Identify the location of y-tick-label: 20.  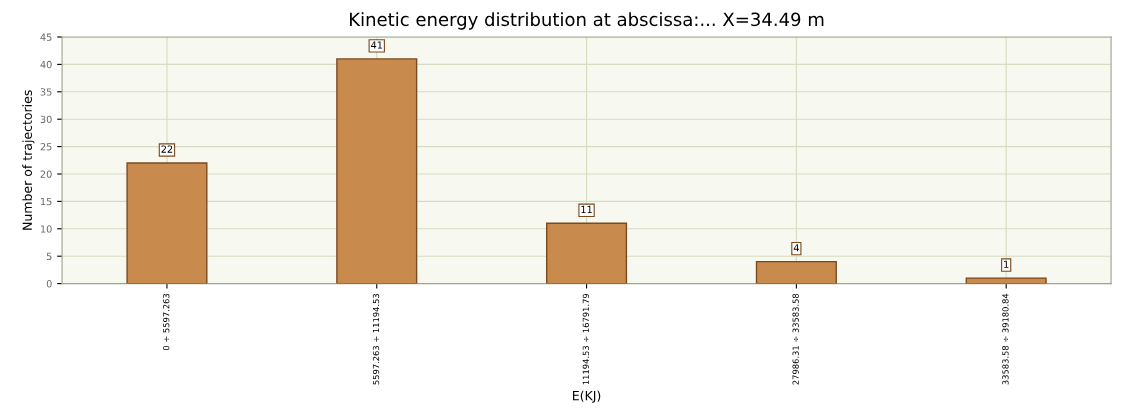
(46, 174).